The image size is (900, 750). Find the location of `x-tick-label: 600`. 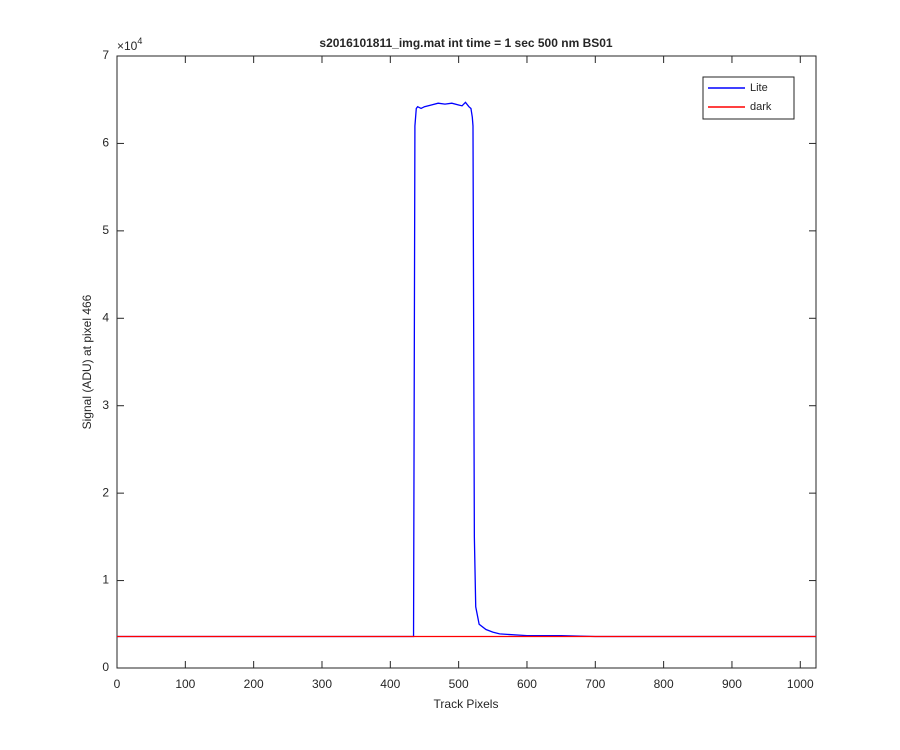

x-tick-label: 600 is located at coordinates (527, 684).